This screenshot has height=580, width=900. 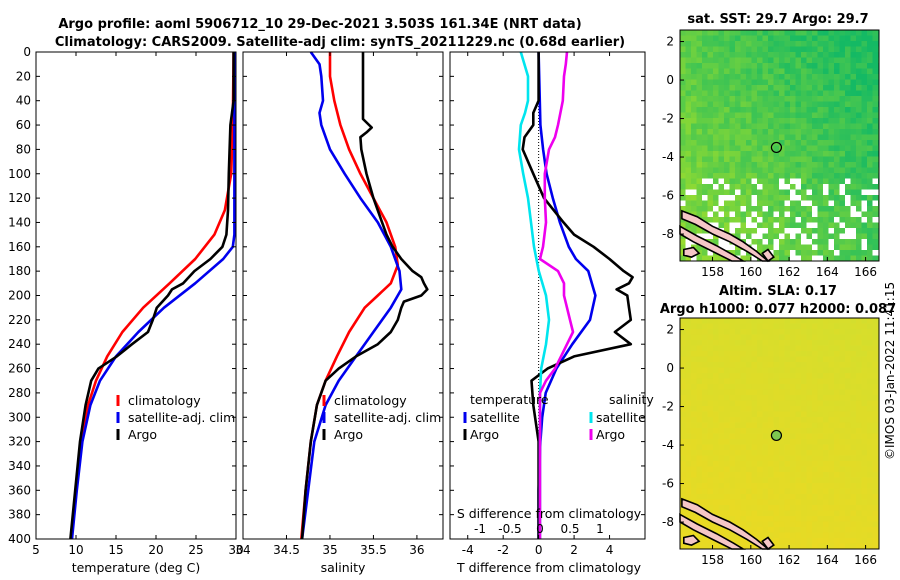 What do you see at coordinates (549, 513) in the screenshot?
I see `s-difference-label: S difference from climatology` at bounding box center [549, 513].